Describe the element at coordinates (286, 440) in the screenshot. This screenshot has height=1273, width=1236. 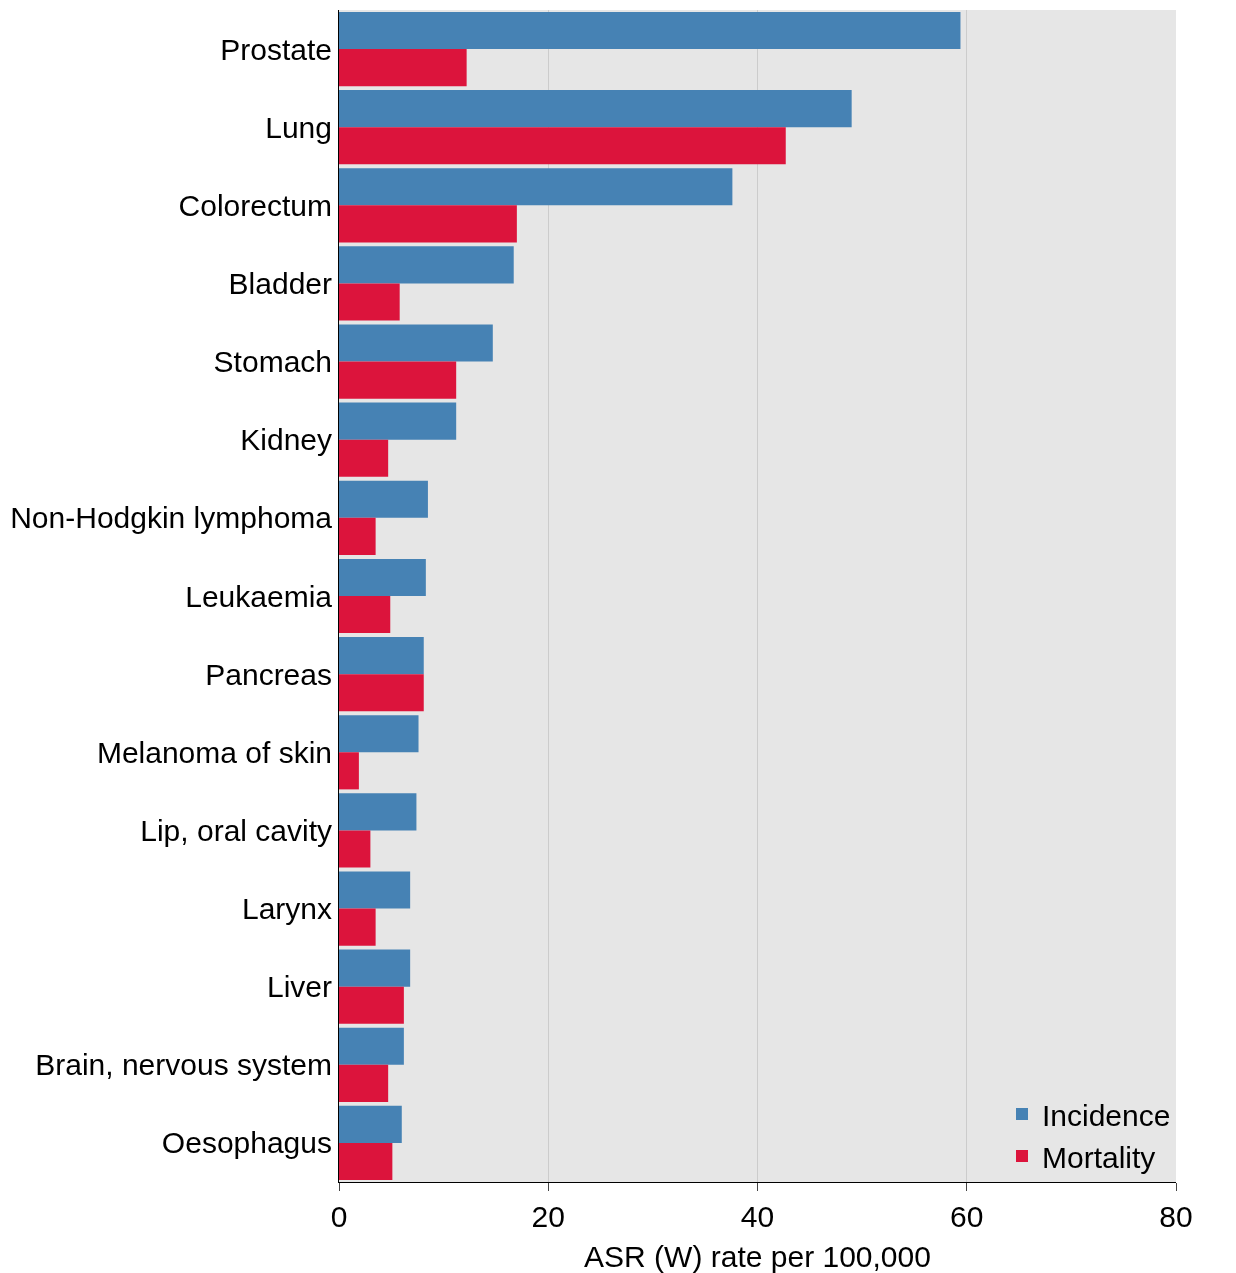
I see `y-tick-label: Kidney` at that location.